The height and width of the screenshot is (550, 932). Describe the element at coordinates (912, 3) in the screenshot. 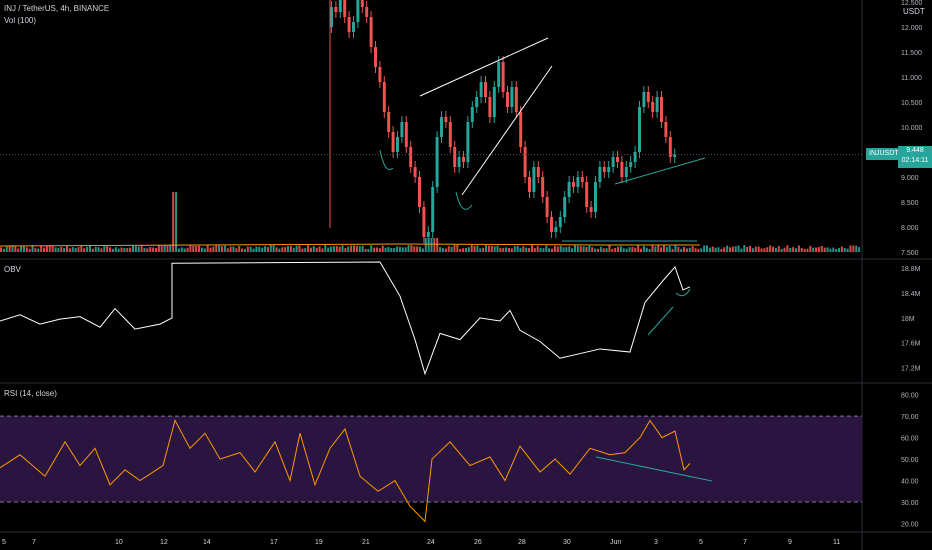

I see `price-tick: 12.500` at that location.